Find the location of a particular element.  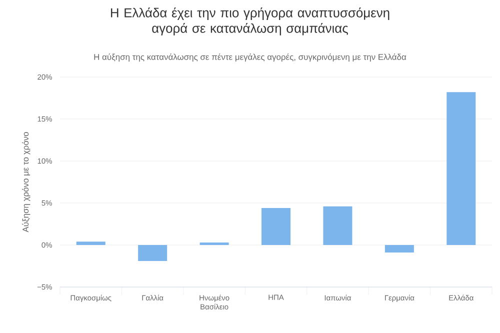

chart-subtitle: Η αύξηση της κατανάλωσης σε πέντε μεγάλες αγορές, συγκρινόμενη με την Ελλάδα is located at coordinates (250, 58).